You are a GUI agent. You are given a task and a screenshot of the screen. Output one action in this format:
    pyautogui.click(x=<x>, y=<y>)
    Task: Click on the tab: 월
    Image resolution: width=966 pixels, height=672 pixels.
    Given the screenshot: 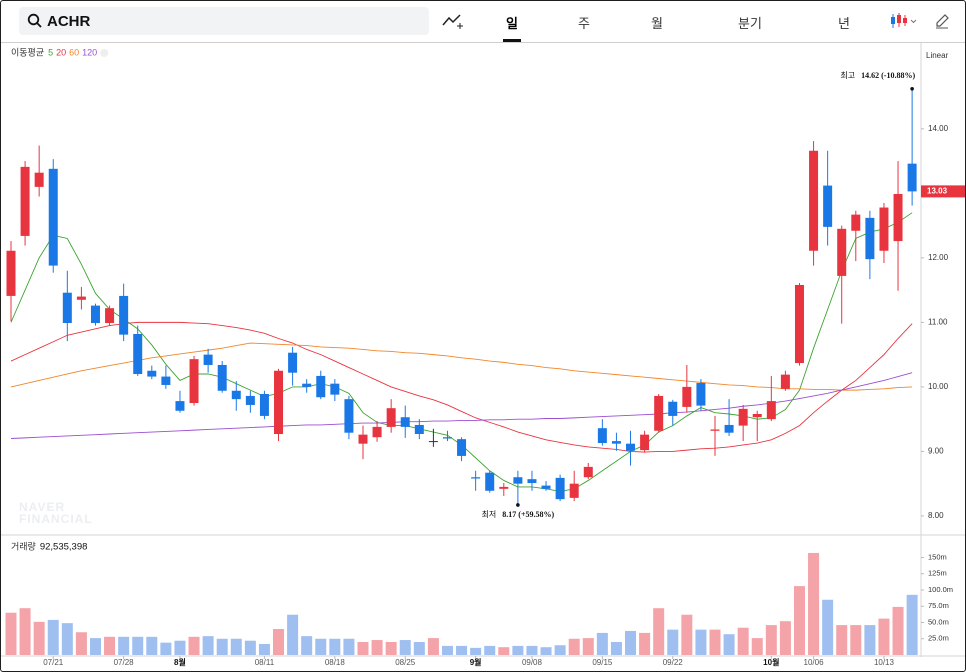 What is the action you would take?
    pyautogui.click(x=657, y=23)
    